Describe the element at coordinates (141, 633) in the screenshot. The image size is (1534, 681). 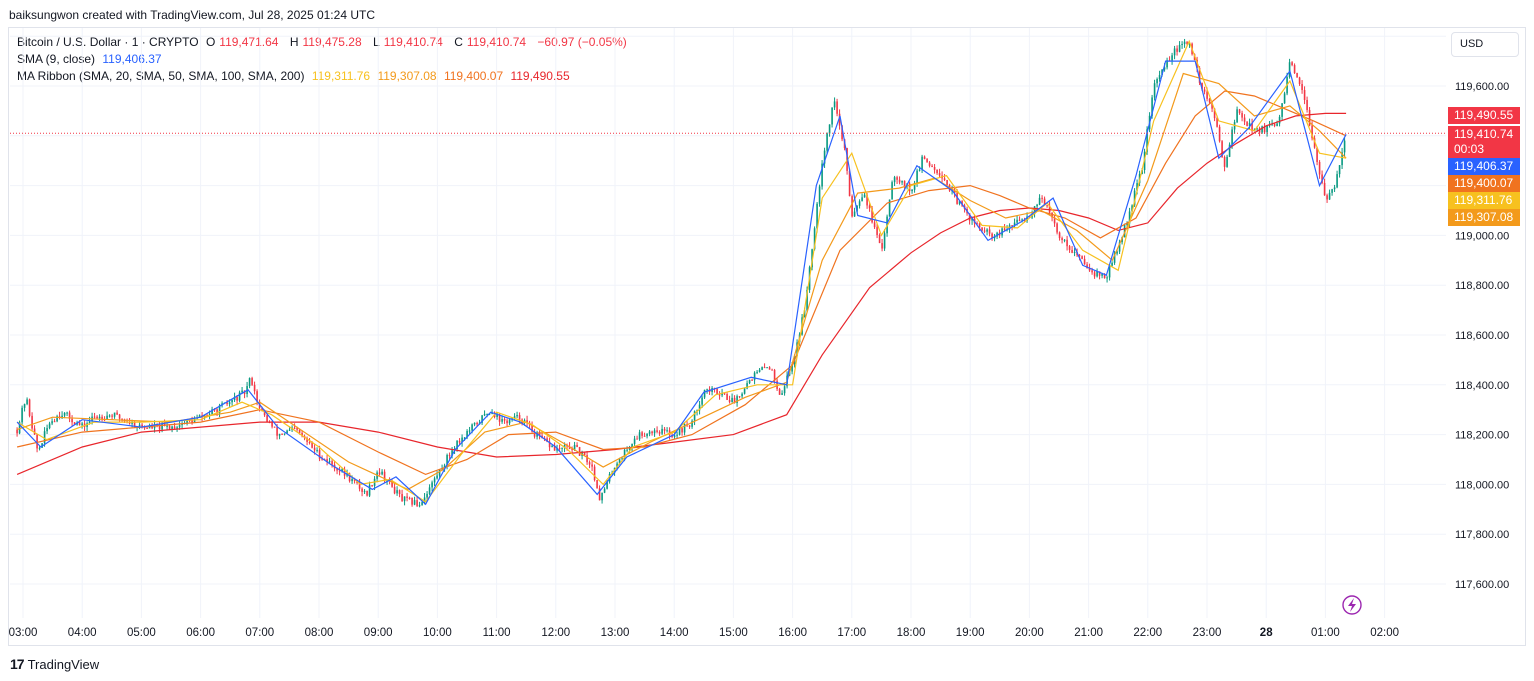
I see `x-tick-label: 05:00` at that location.